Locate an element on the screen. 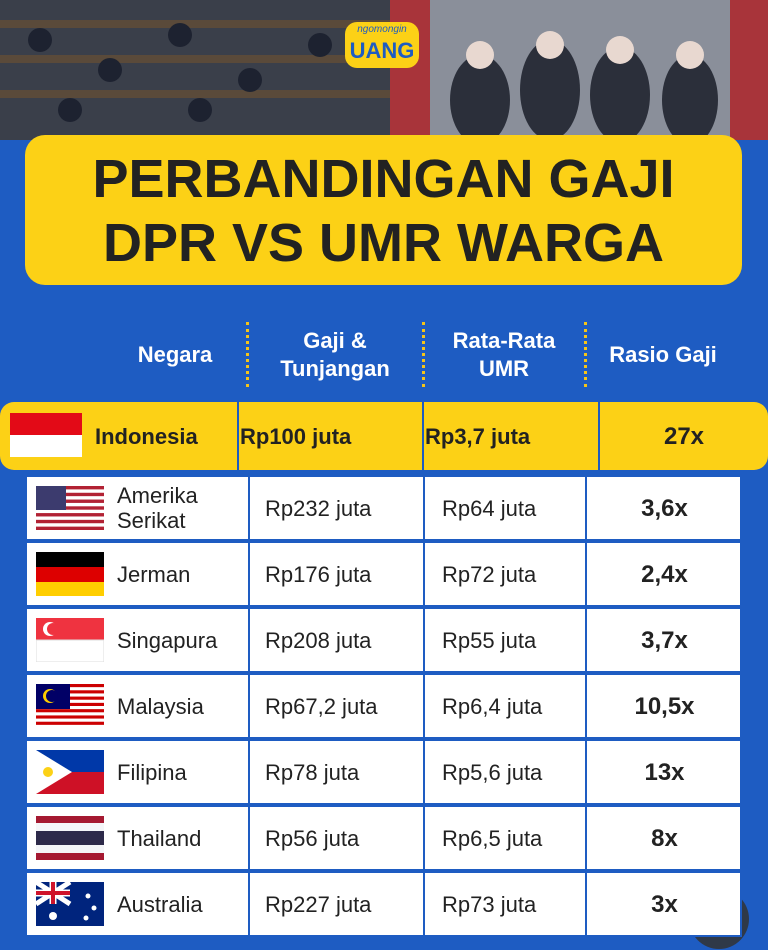 The height and width of the screenshot is (950, 768). title-line: DPR VS UMR WARGA is located at coordinates (383, 243).